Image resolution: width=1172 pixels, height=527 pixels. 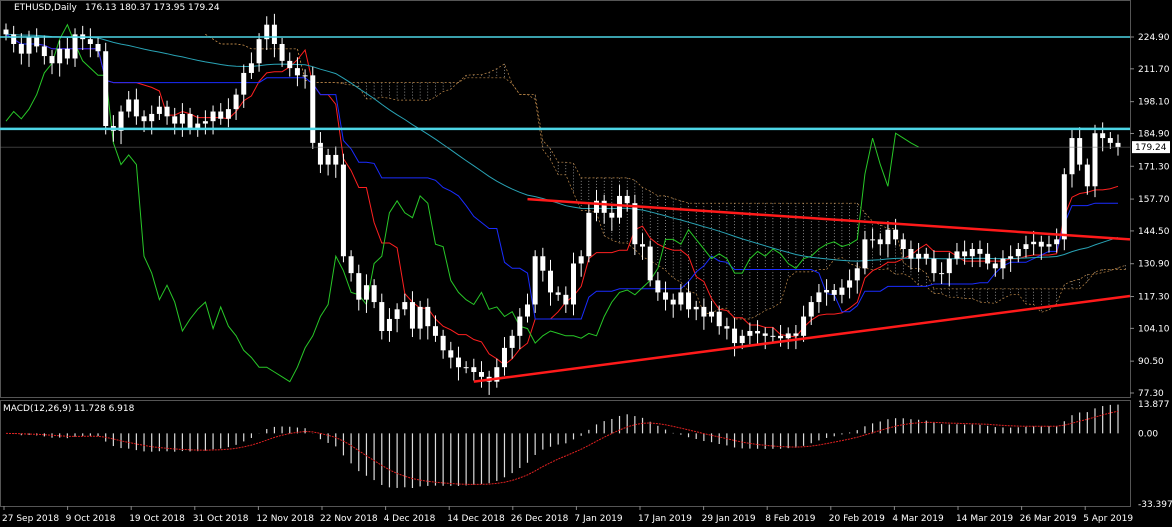 I want to click on time-tick-label: 8 Feb 2019, so click(x=790, y=519).